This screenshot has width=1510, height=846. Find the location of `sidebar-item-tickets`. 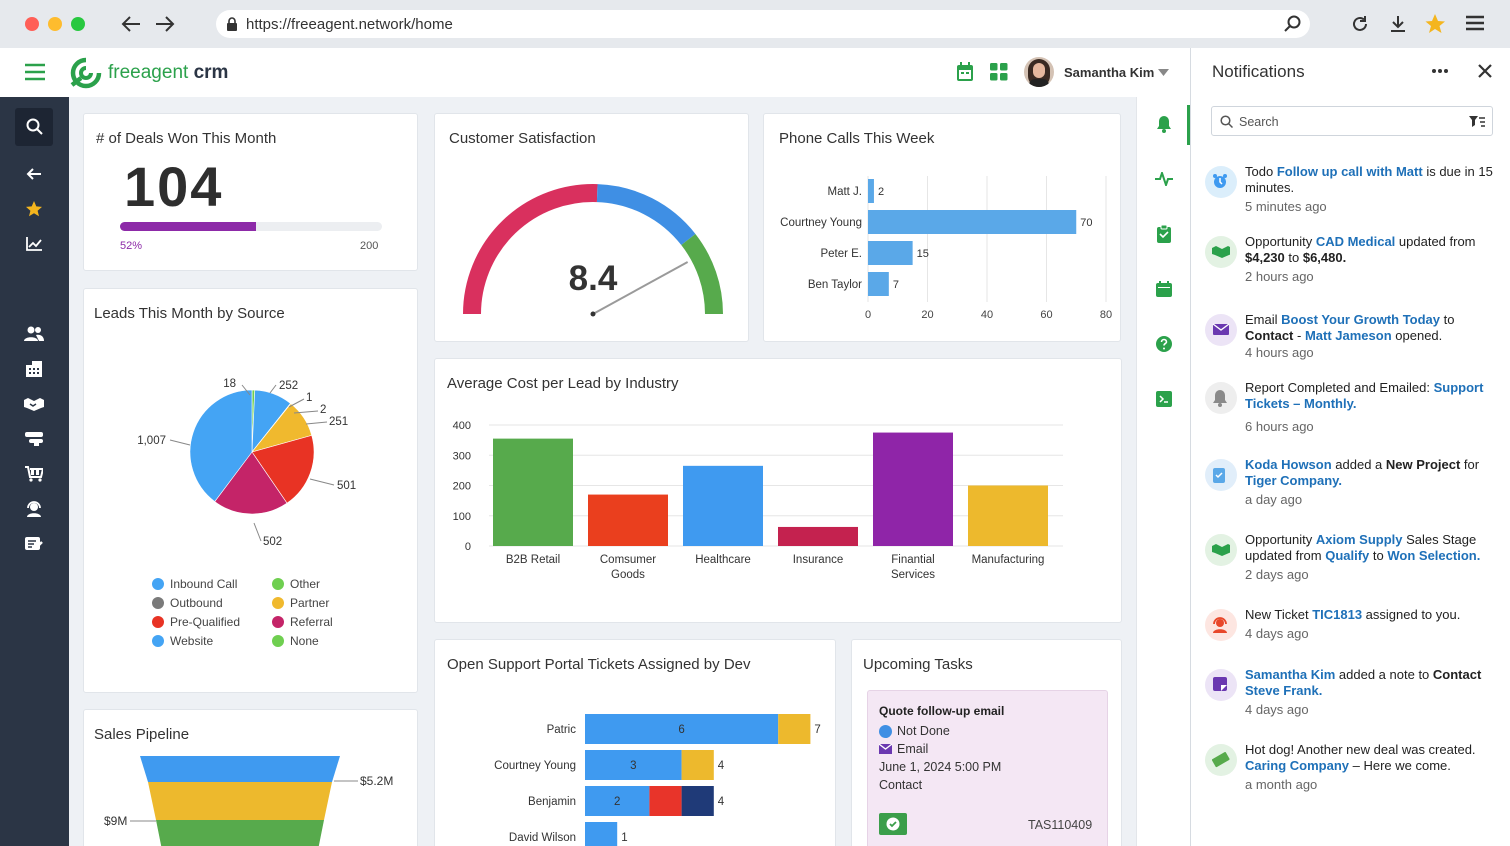

sidebar-item-tickets is located at coordinates (34, 544).